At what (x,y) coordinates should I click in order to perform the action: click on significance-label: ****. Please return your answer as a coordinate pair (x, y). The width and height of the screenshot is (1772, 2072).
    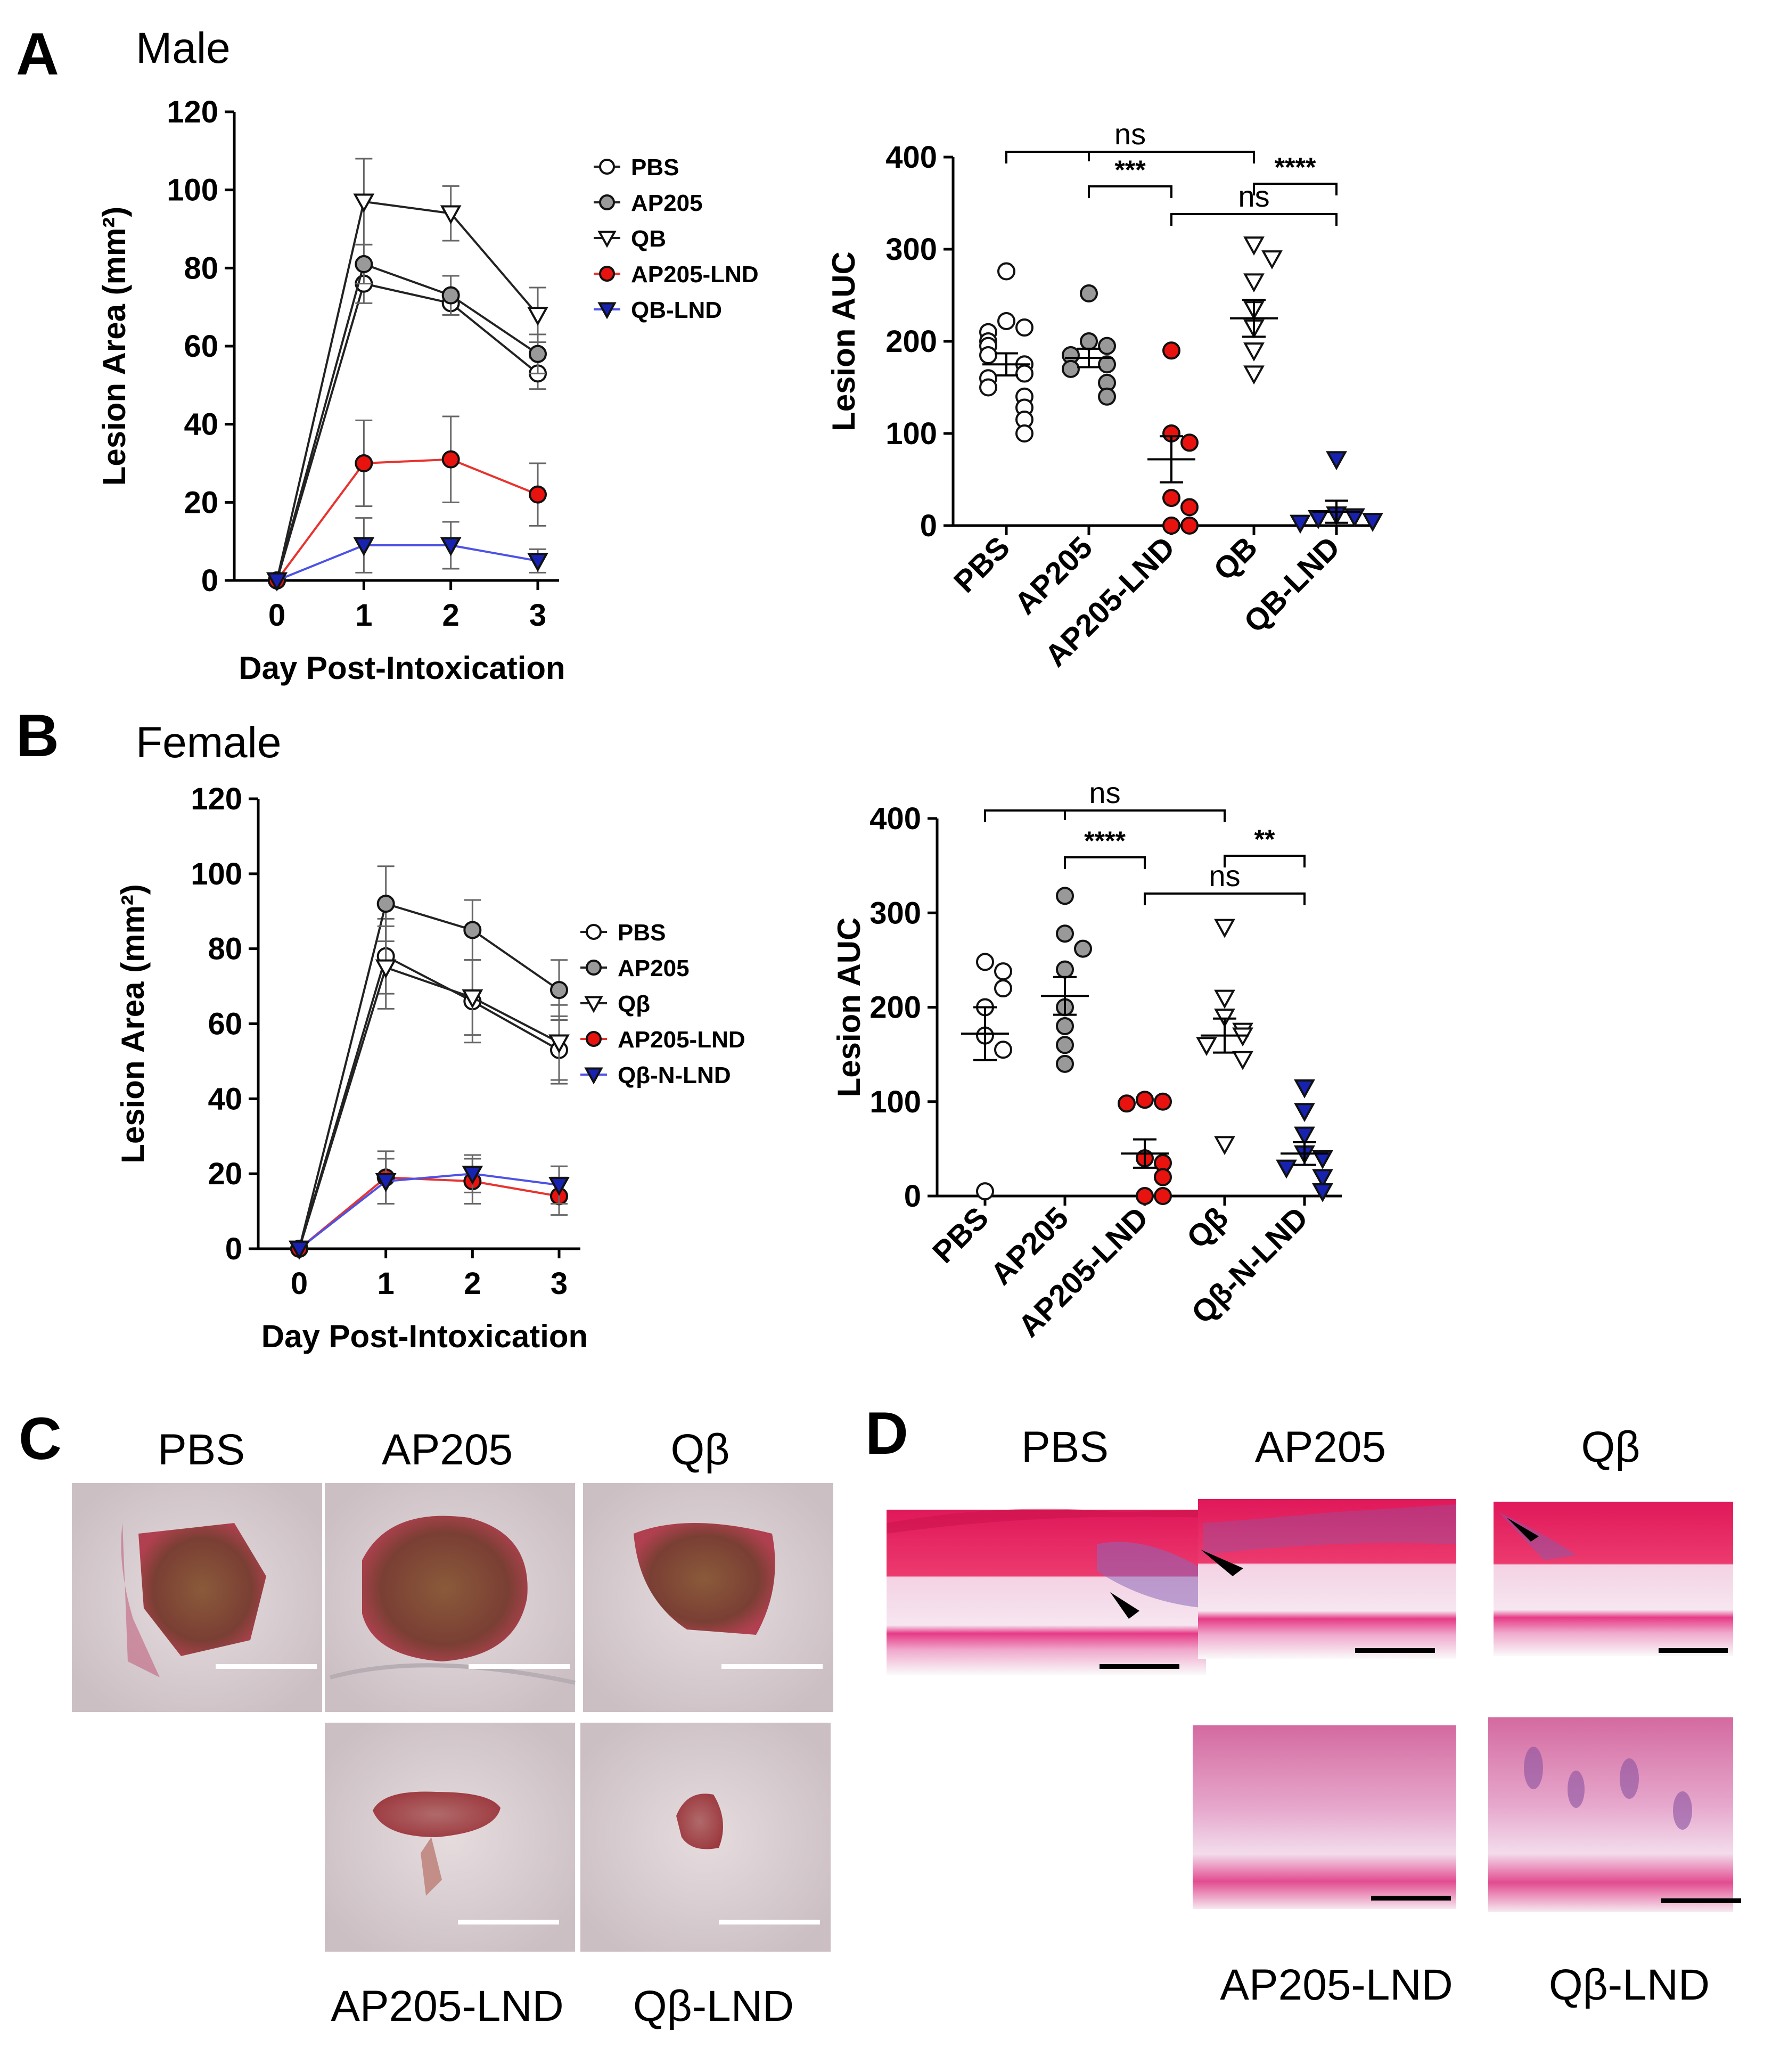
    Looking at the image, I should click on (1105, 841).